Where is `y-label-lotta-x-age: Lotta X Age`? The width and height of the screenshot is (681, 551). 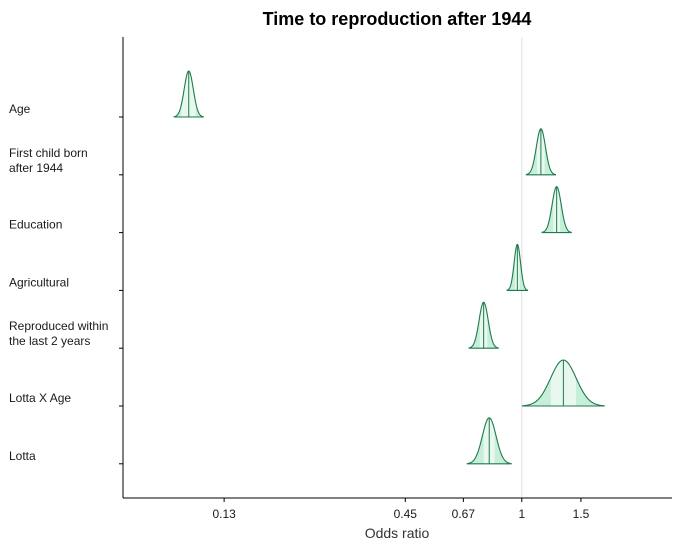 y-label-lotta-x-age: Lotta X Age is located at coordinates (40, 398).